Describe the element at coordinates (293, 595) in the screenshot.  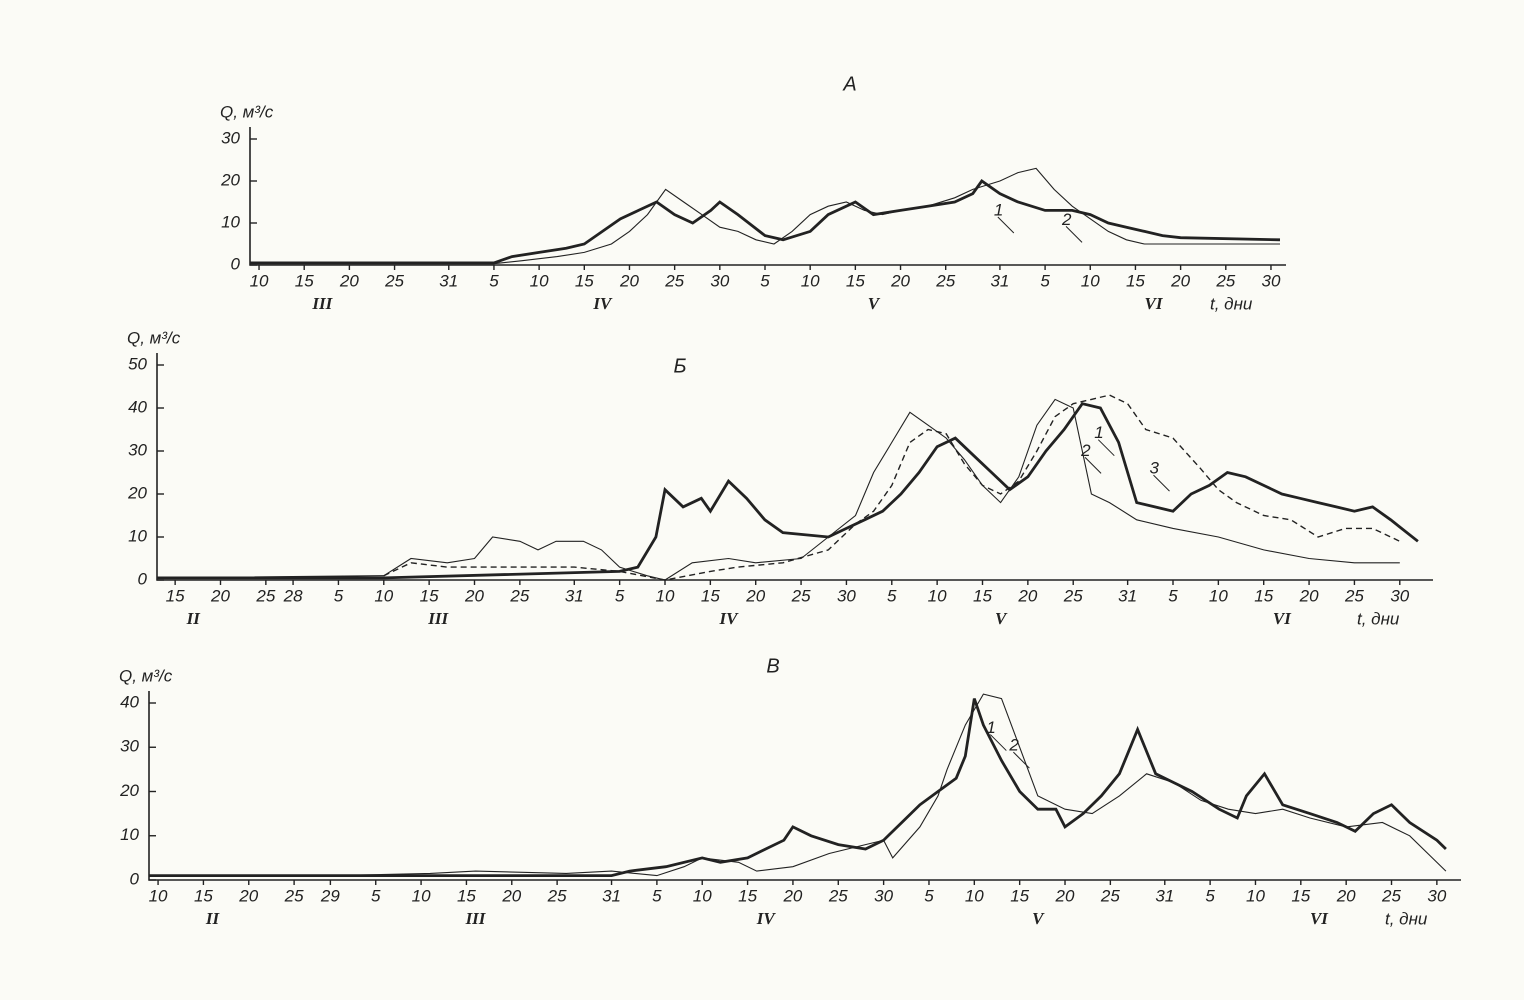
I see `x-tick-label: 28` at that location.